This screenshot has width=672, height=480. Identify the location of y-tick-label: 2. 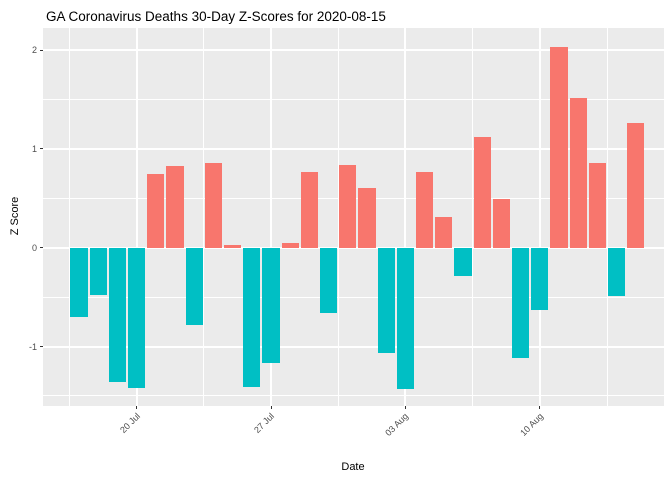
(34, 50).